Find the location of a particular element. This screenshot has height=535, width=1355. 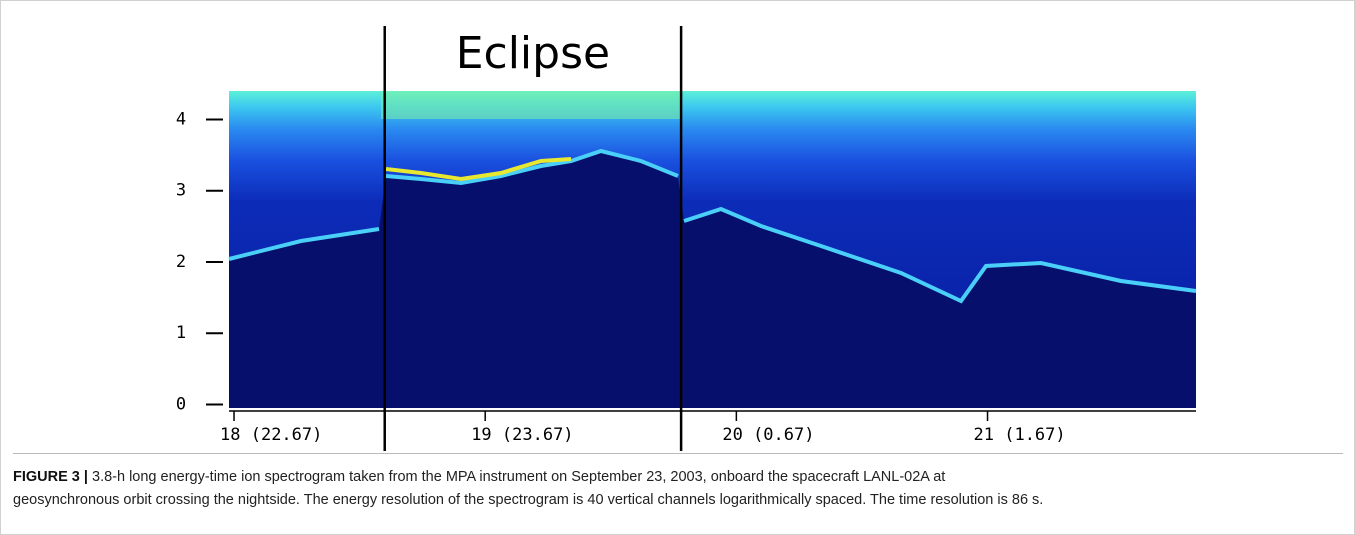

spectrogram-peak is located at coordinates (478, 169).